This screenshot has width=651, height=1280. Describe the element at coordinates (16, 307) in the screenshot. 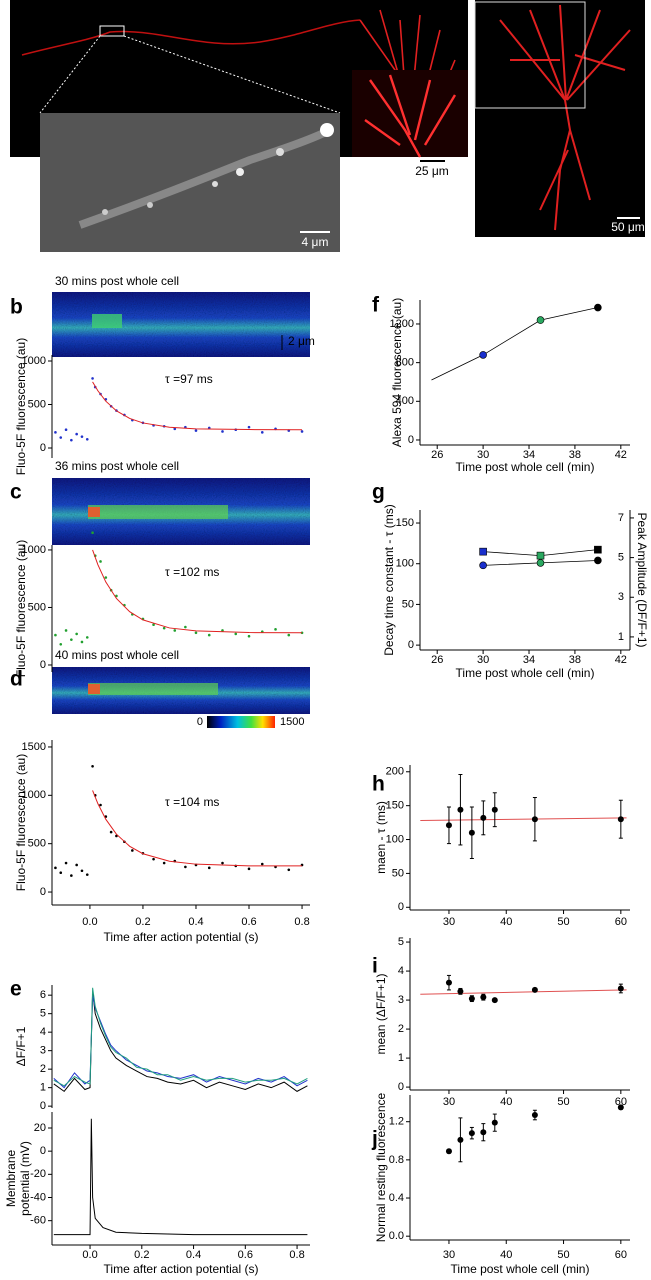

I see `panel-label: b` at that location.